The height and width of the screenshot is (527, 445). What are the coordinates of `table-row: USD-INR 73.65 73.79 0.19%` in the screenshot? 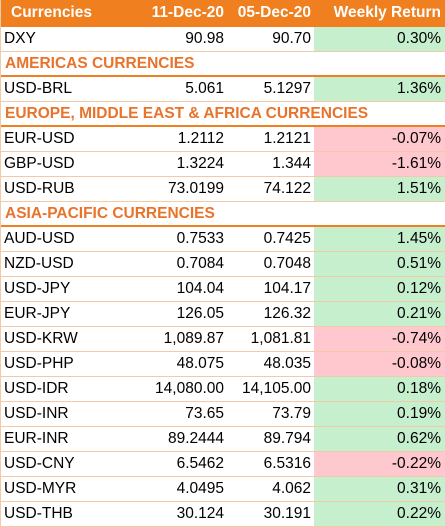 It's located at (223, 414).